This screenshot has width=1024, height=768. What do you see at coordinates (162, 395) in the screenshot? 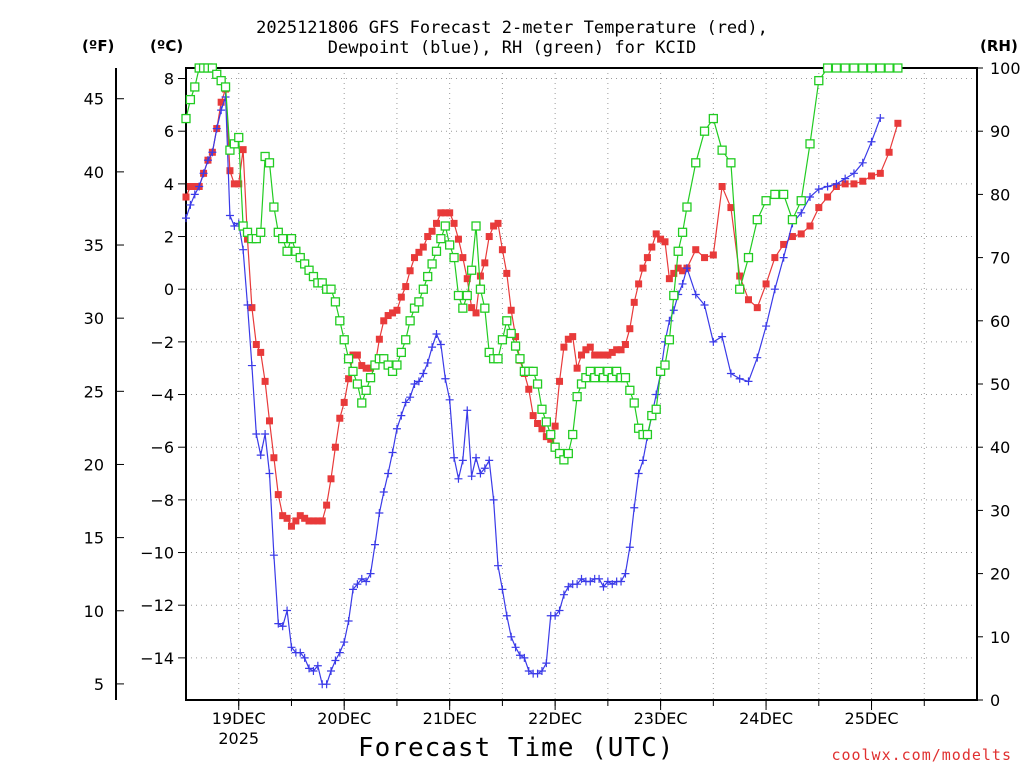
I see `celsius-tick-label: −4` at bounding box center [162, 395].